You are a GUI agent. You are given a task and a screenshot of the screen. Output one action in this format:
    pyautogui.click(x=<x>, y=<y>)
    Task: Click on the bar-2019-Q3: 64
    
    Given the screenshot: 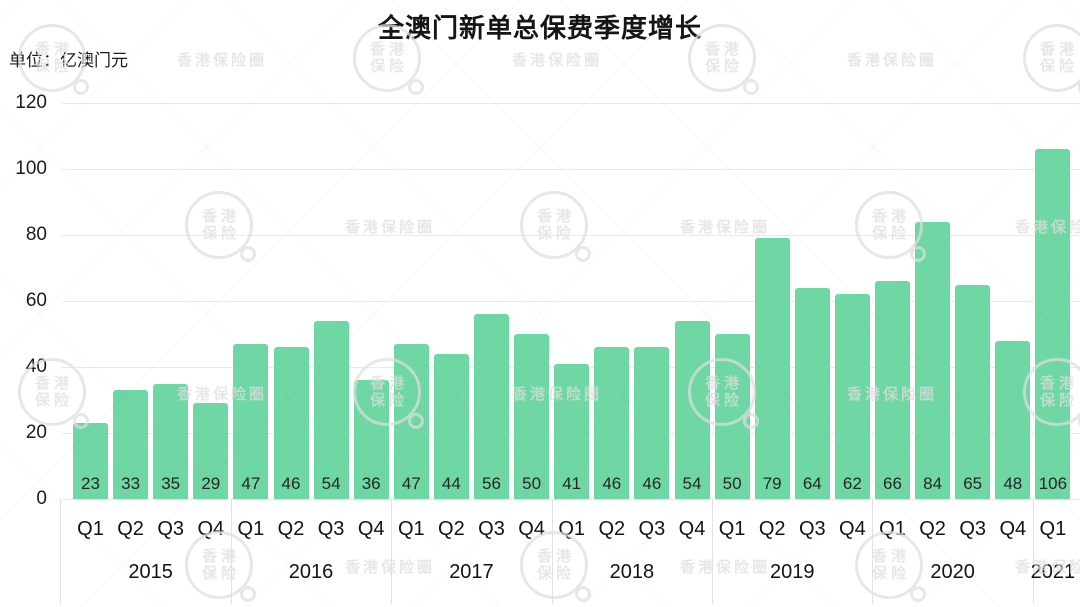 What is the action you would take?
    pyautogui.click(x=812, y=393)
    